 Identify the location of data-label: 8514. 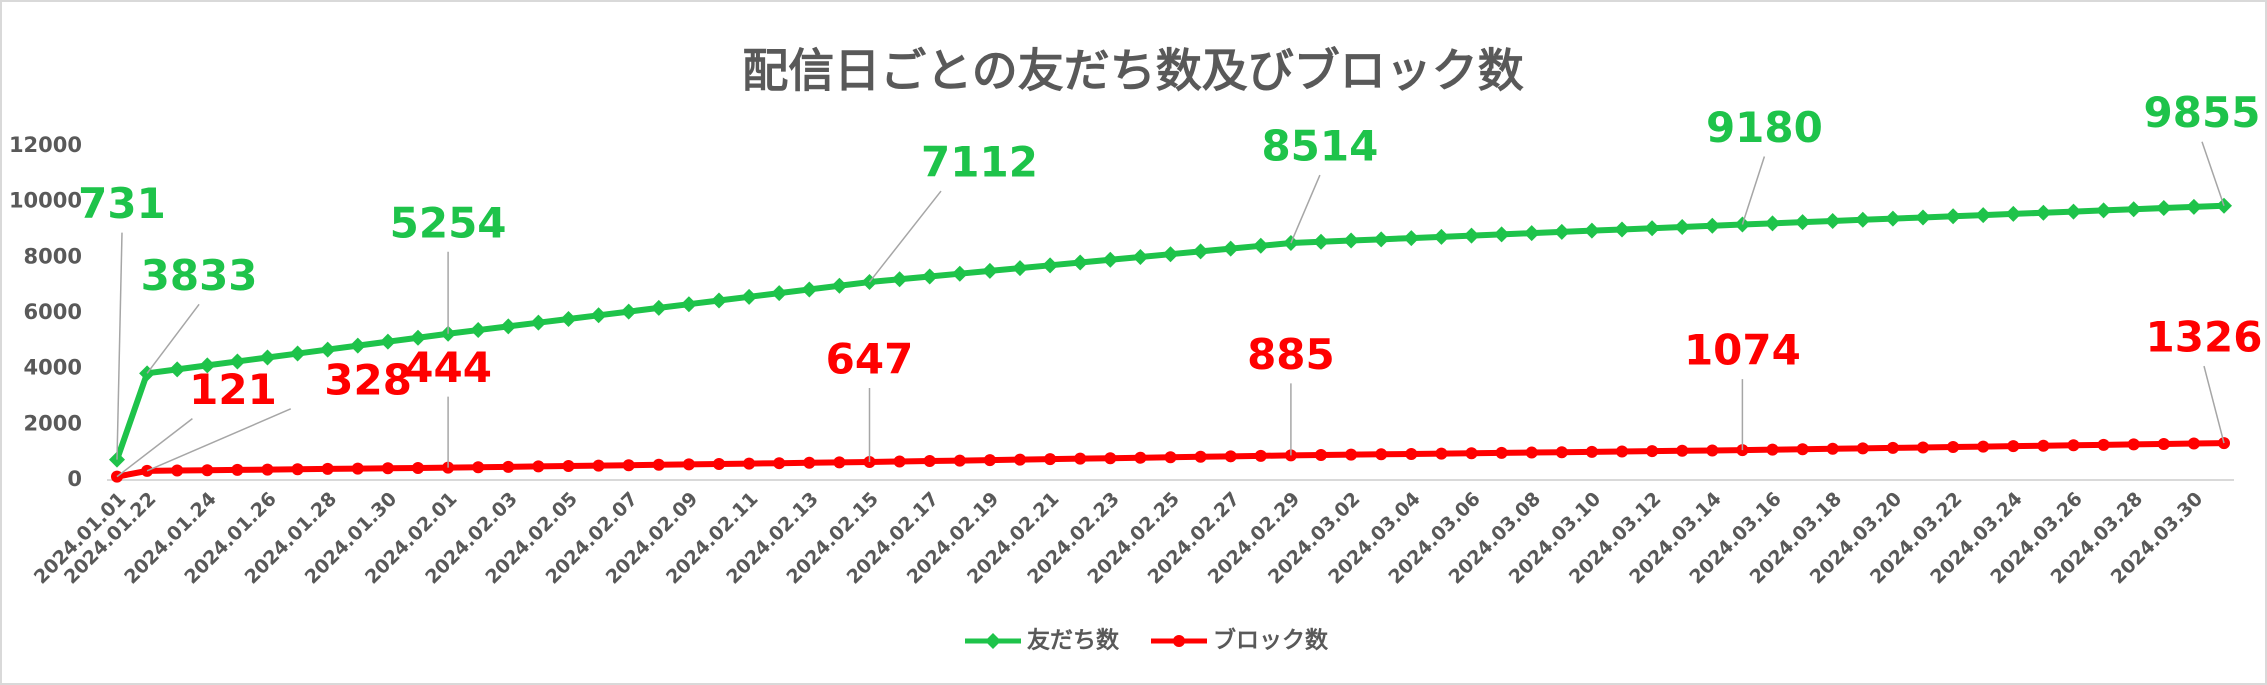
(1319, 146).